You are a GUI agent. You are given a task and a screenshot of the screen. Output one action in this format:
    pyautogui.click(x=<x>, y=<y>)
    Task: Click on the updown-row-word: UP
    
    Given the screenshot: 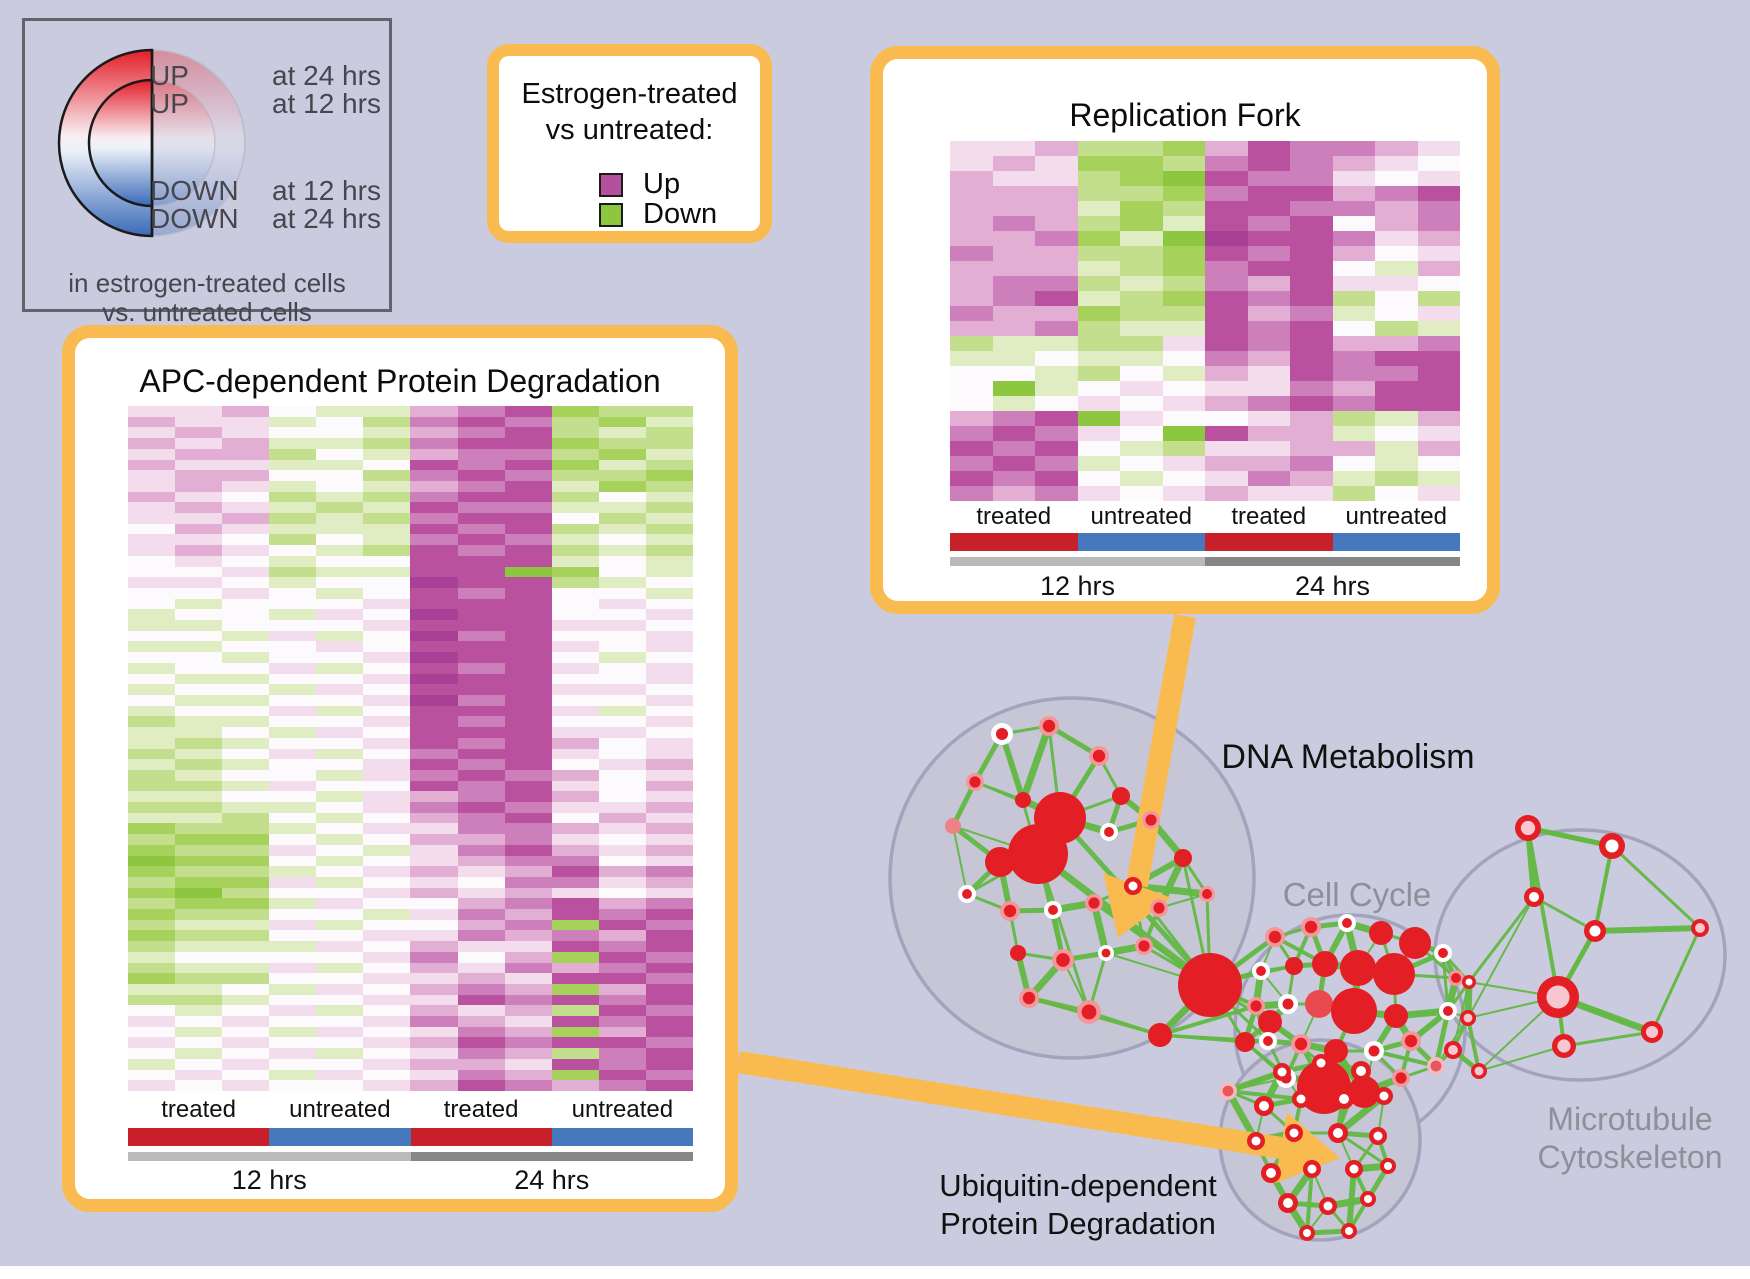 What is the action you would take?
    pyautogui.click(x=169, y=75)
    